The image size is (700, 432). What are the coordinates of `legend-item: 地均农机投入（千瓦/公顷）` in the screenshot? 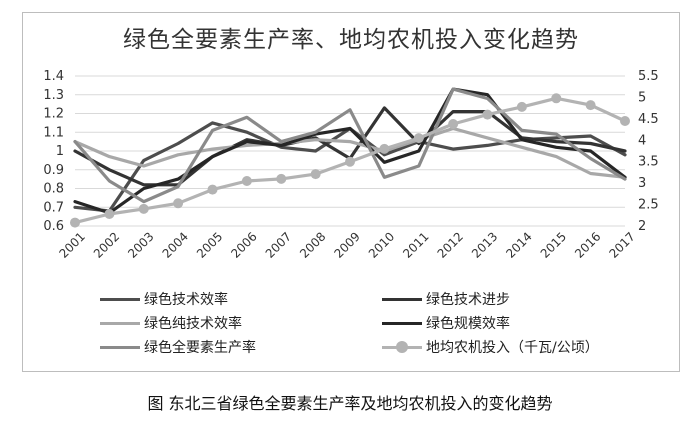 It's located at (490, 347).